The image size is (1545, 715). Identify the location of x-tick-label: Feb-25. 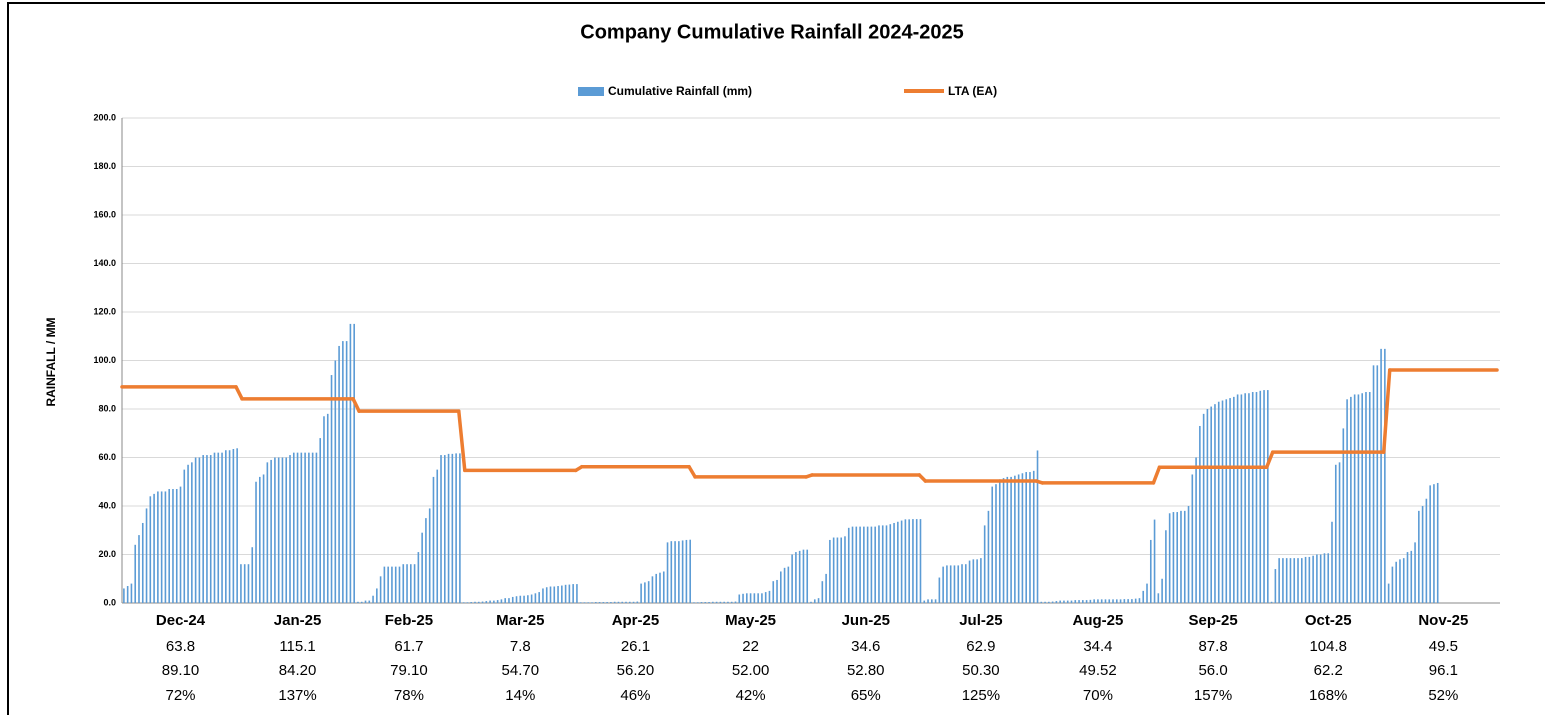
(409, 620).